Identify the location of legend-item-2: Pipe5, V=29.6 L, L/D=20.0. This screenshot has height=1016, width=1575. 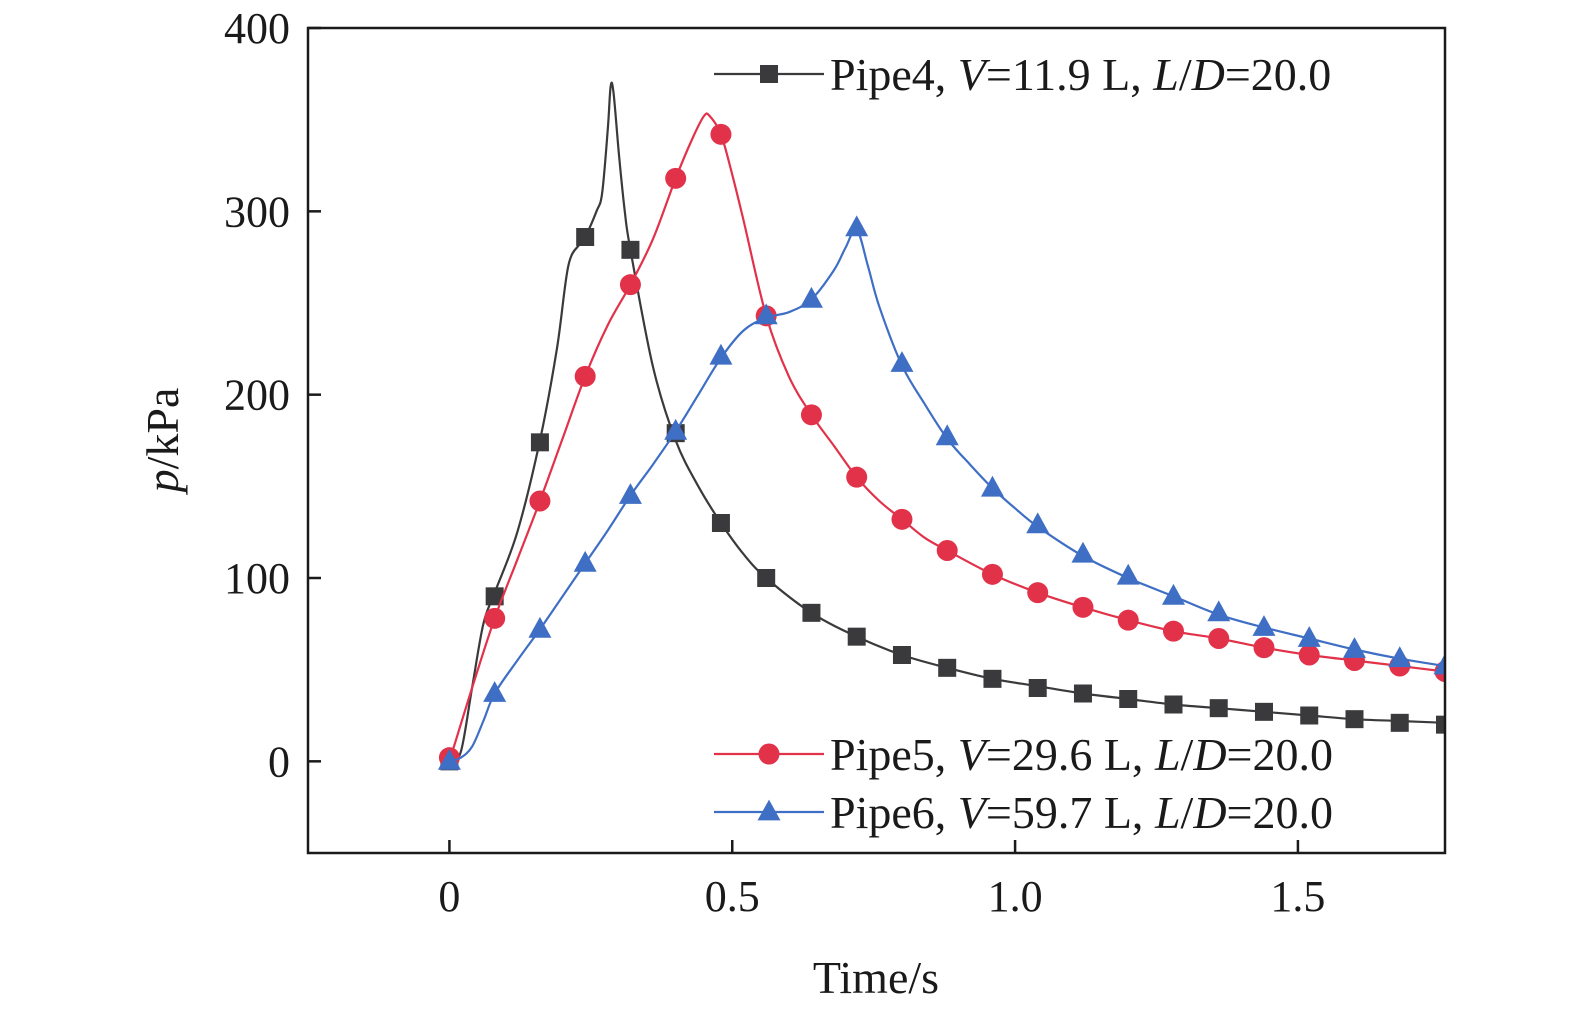
(1023, 754).